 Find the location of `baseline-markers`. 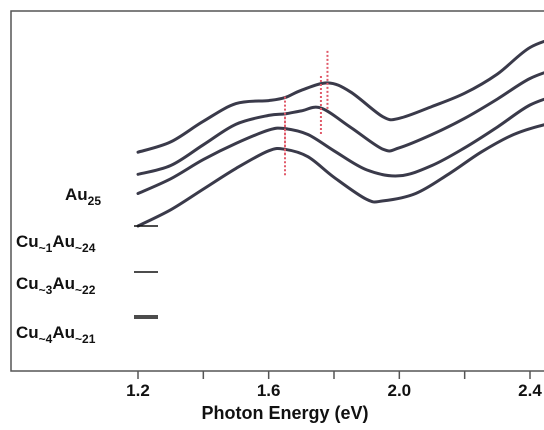

baseline-markers is located at coordinates (146, 272).